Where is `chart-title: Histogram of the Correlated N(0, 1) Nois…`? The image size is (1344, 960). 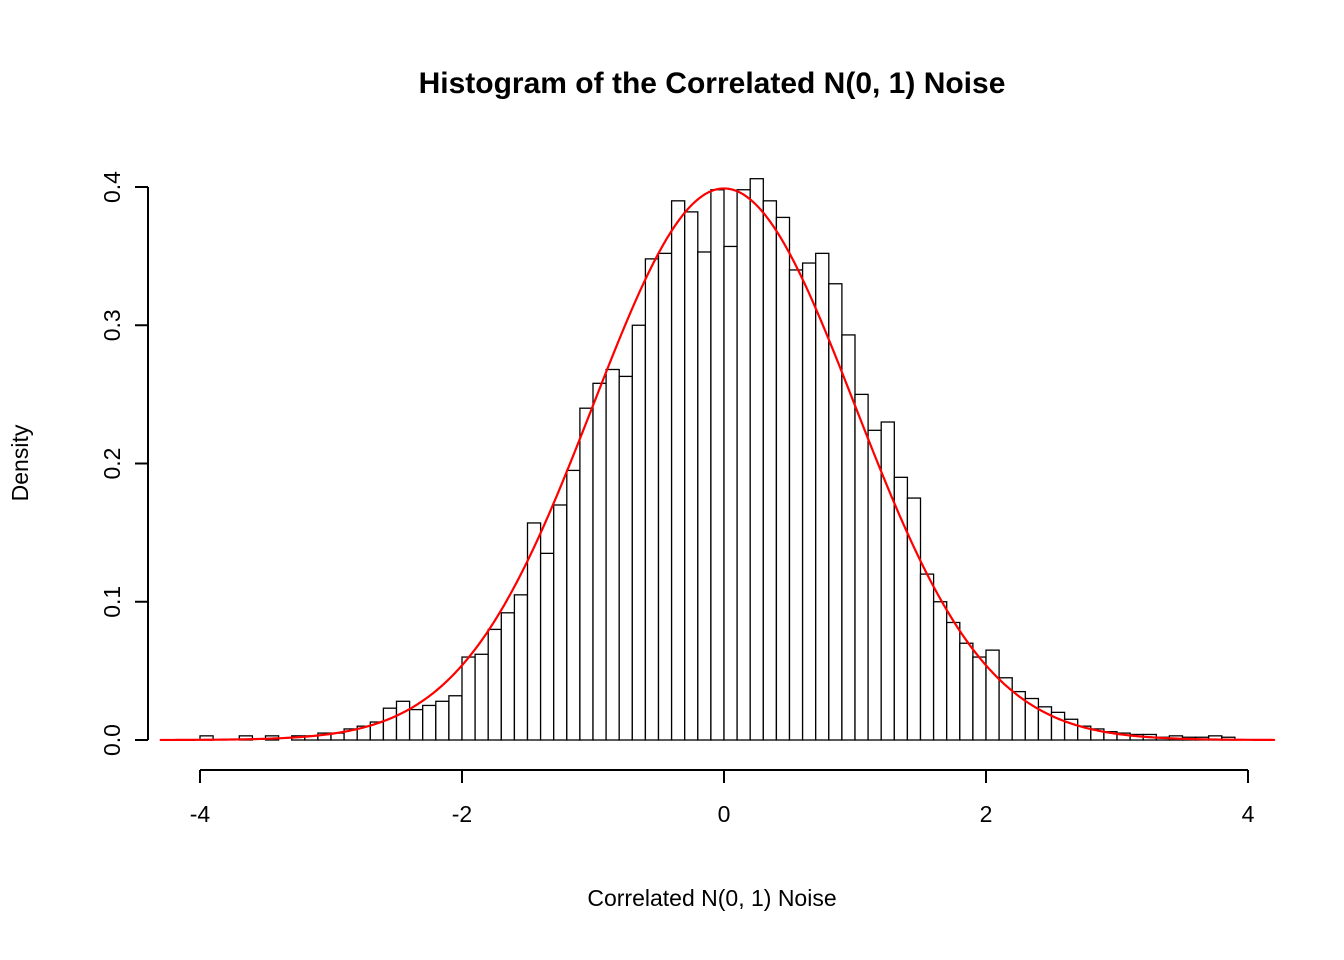 chart-title: Histogram of the Correlated N(0, 1) Nois… is located at coordinates (712, 83).